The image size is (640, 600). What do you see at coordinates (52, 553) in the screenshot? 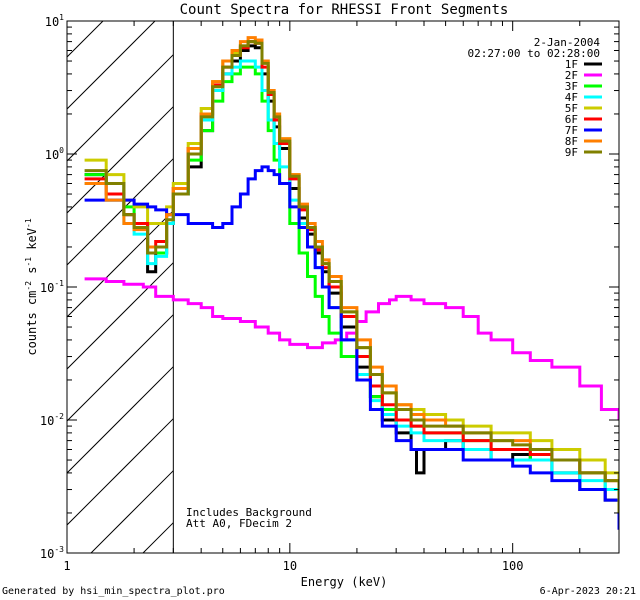
I see `y-tick-label: 10⁻³` at bounding box center [52, 553].